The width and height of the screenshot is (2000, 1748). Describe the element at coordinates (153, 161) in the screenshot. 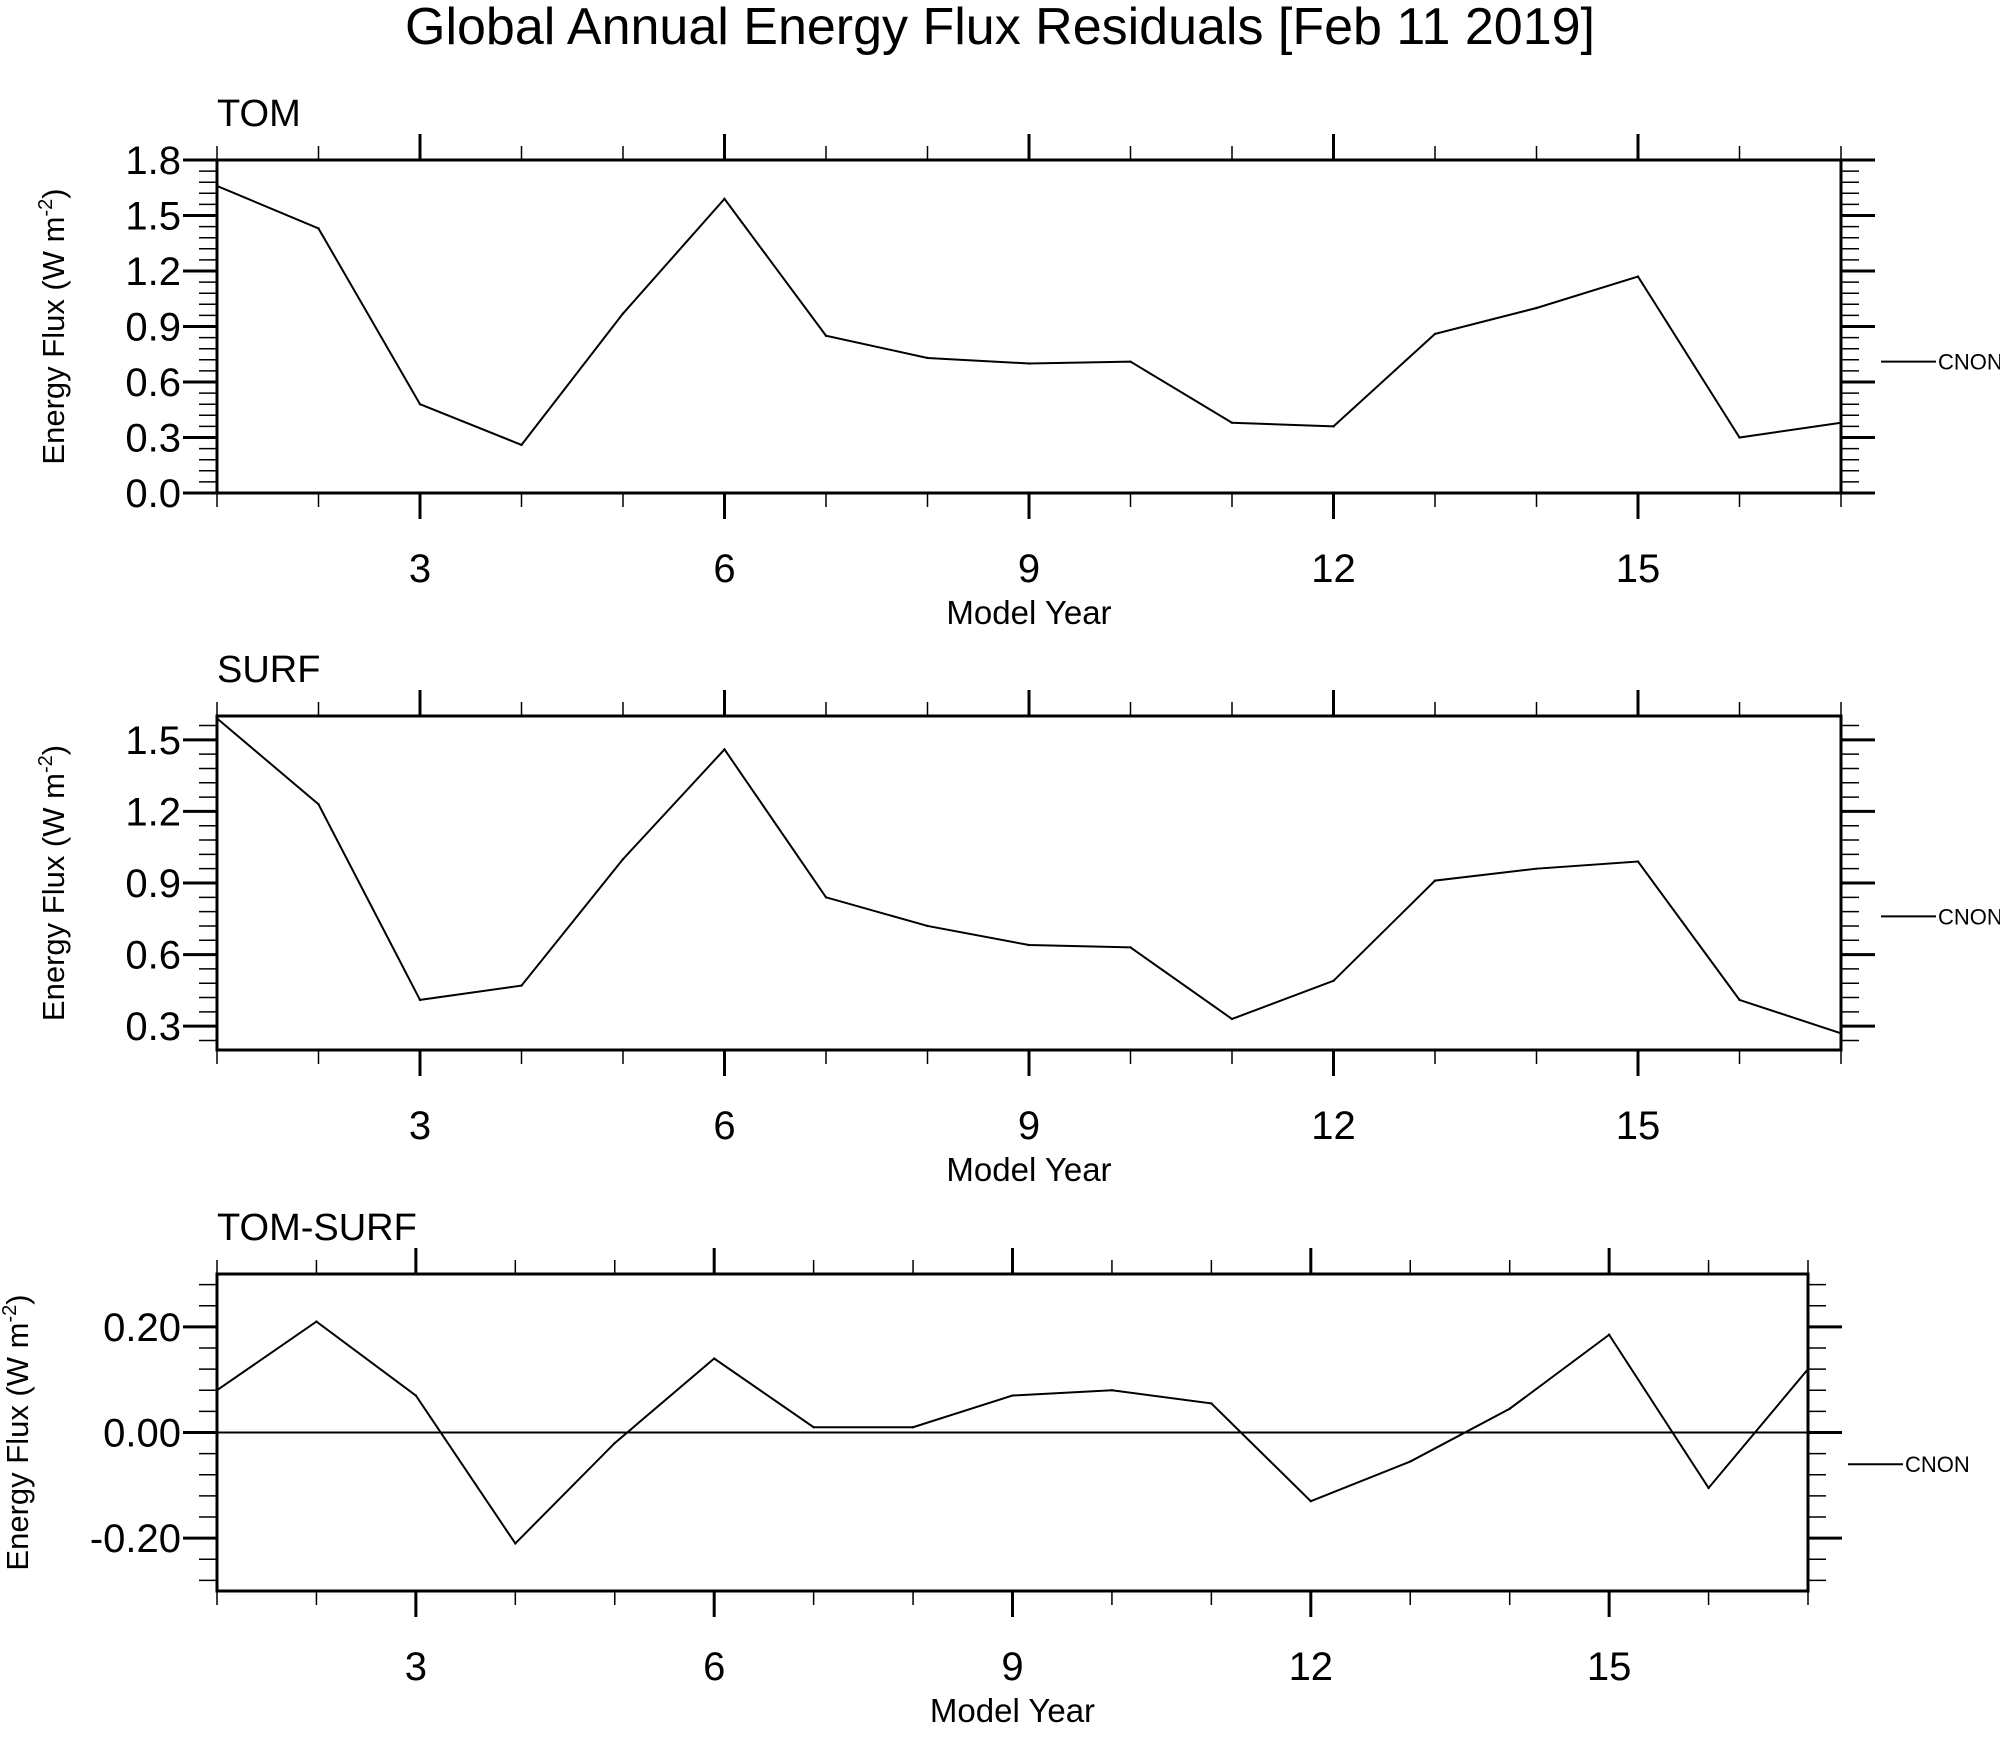

I see `y-tick-label: 1.8` at that location.